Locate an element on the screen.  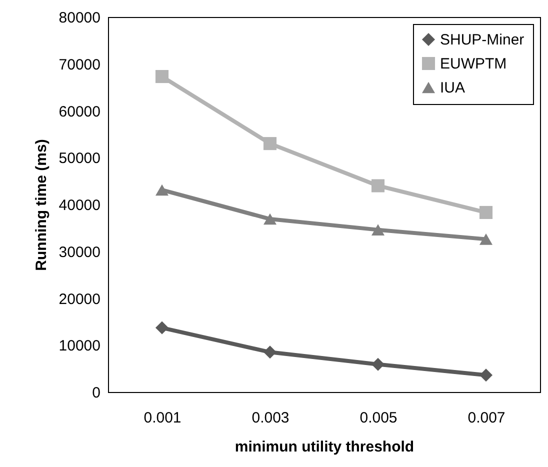
legend-label: SHUP-Miner is located at coordinates (482, 40).